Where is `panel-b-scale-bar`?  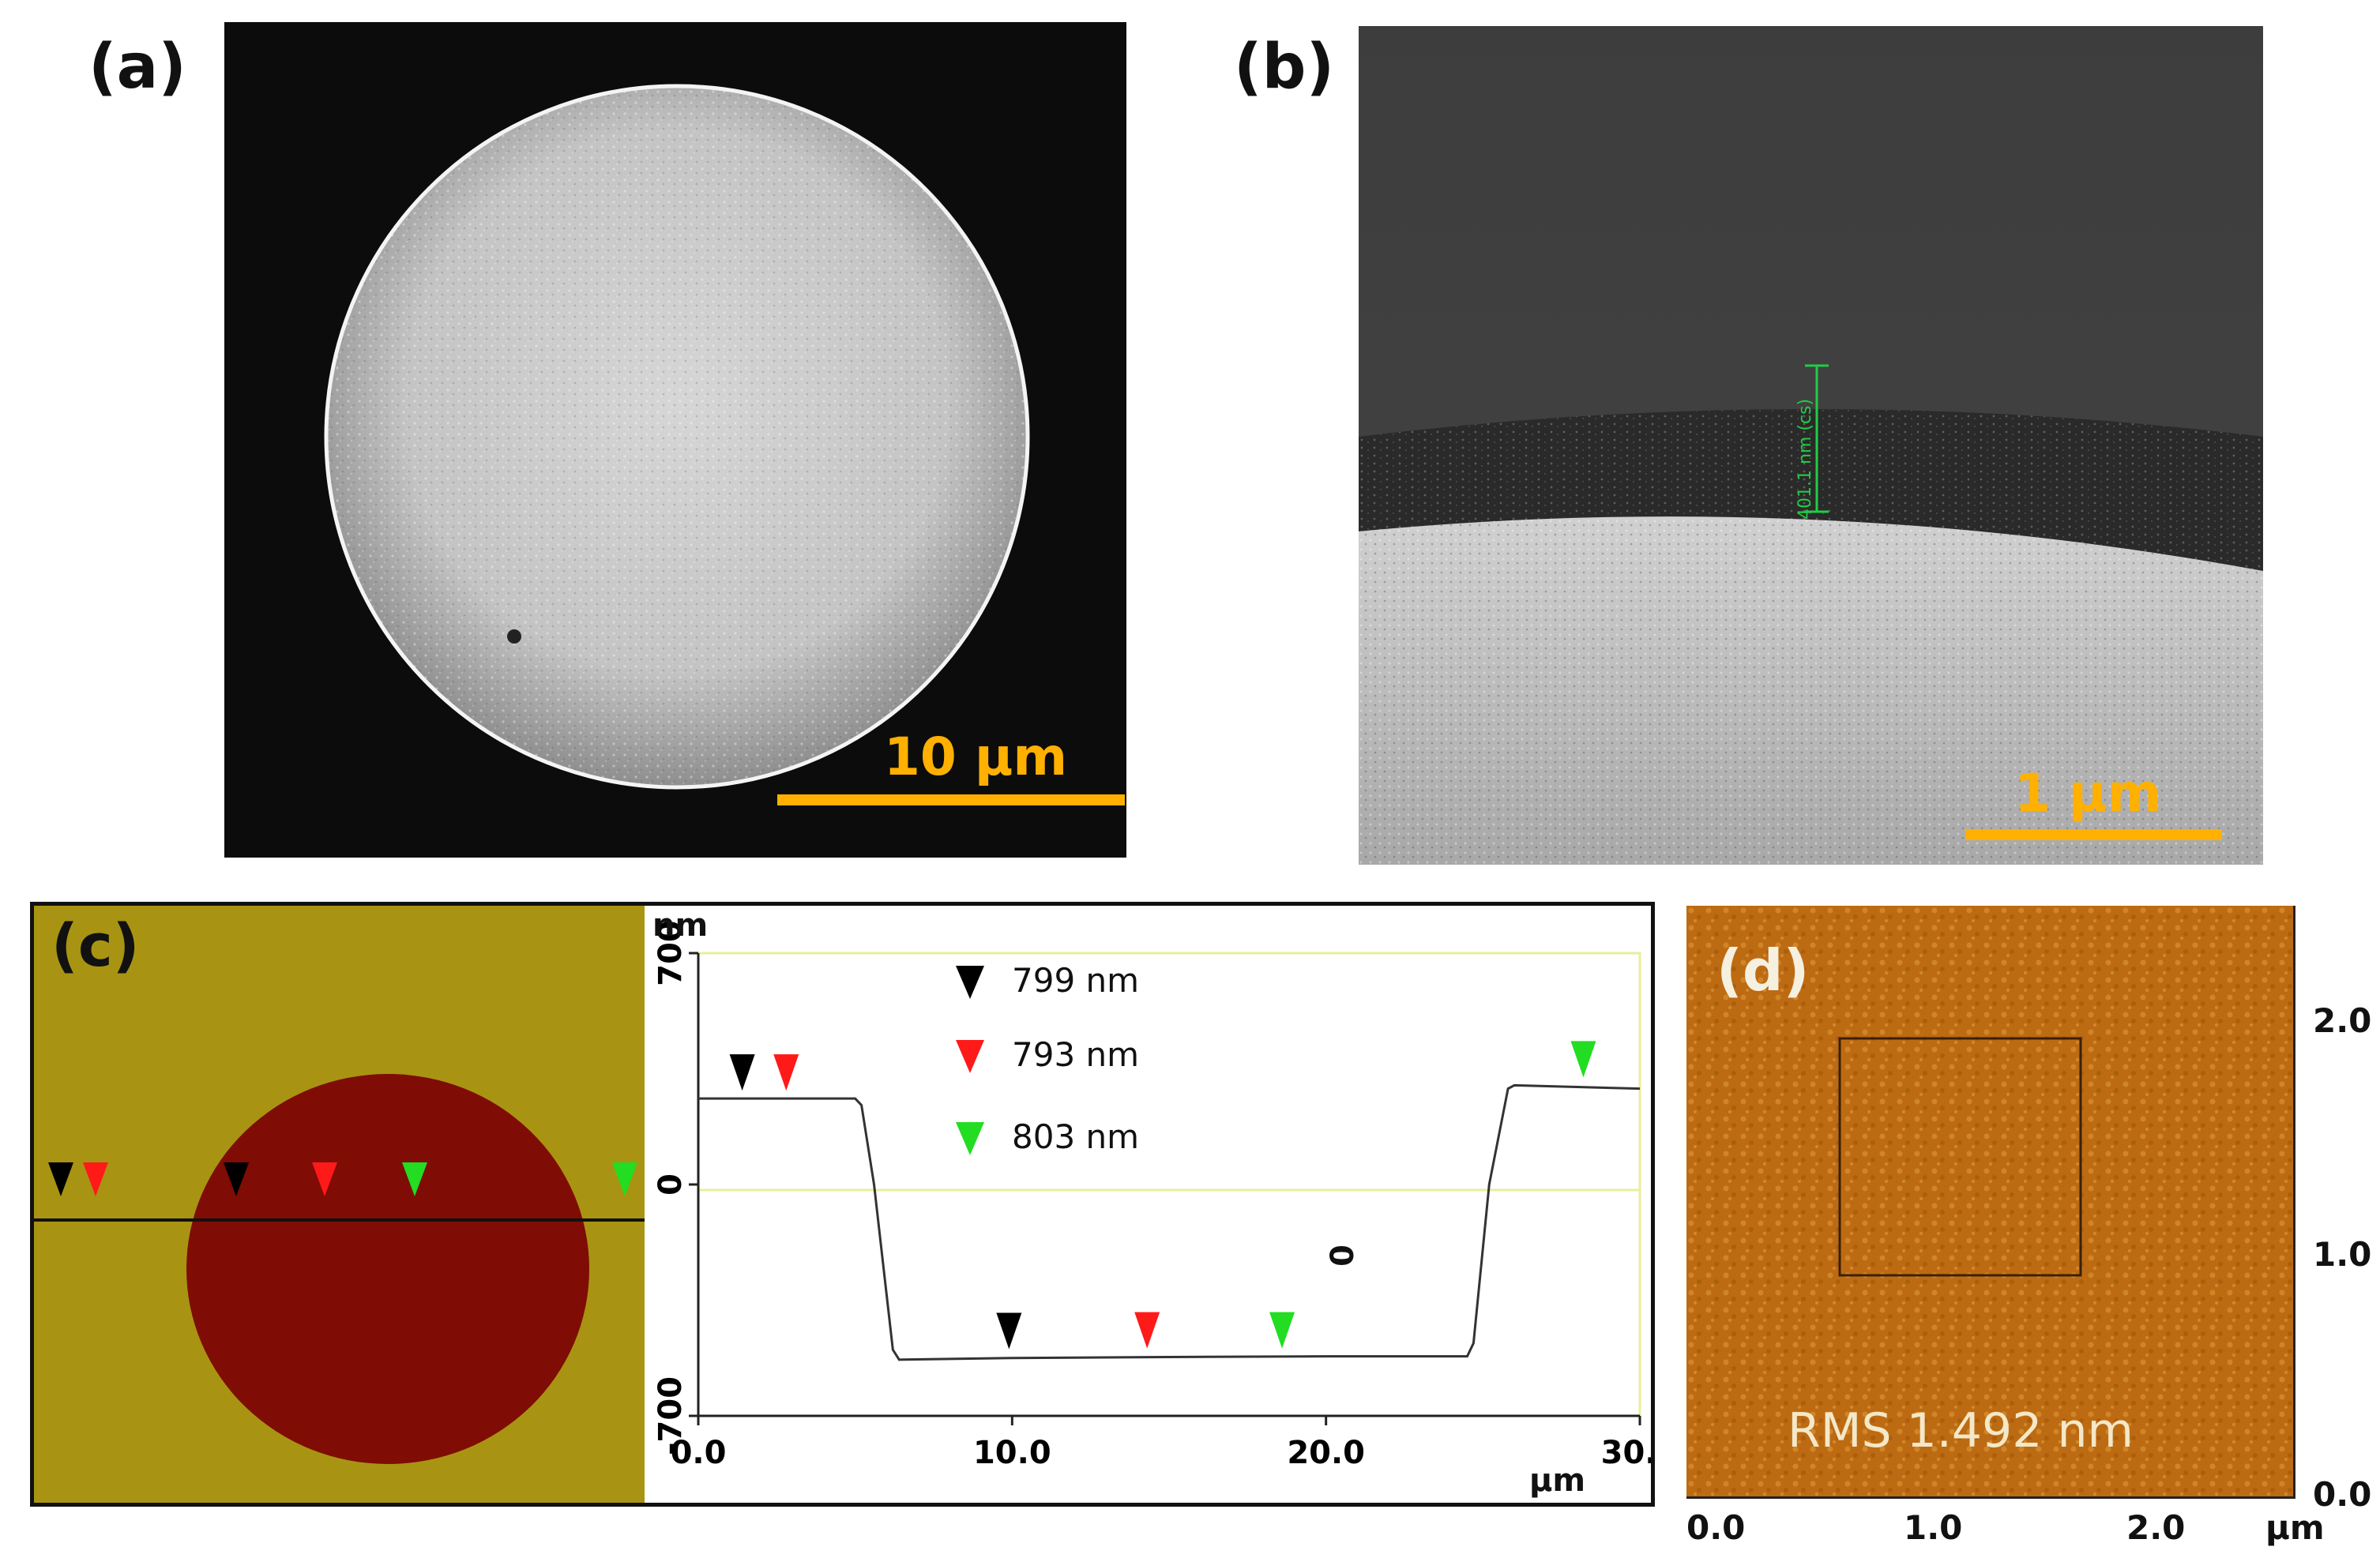 panel-b-scale-bar is located at coordinates (2093, 834).